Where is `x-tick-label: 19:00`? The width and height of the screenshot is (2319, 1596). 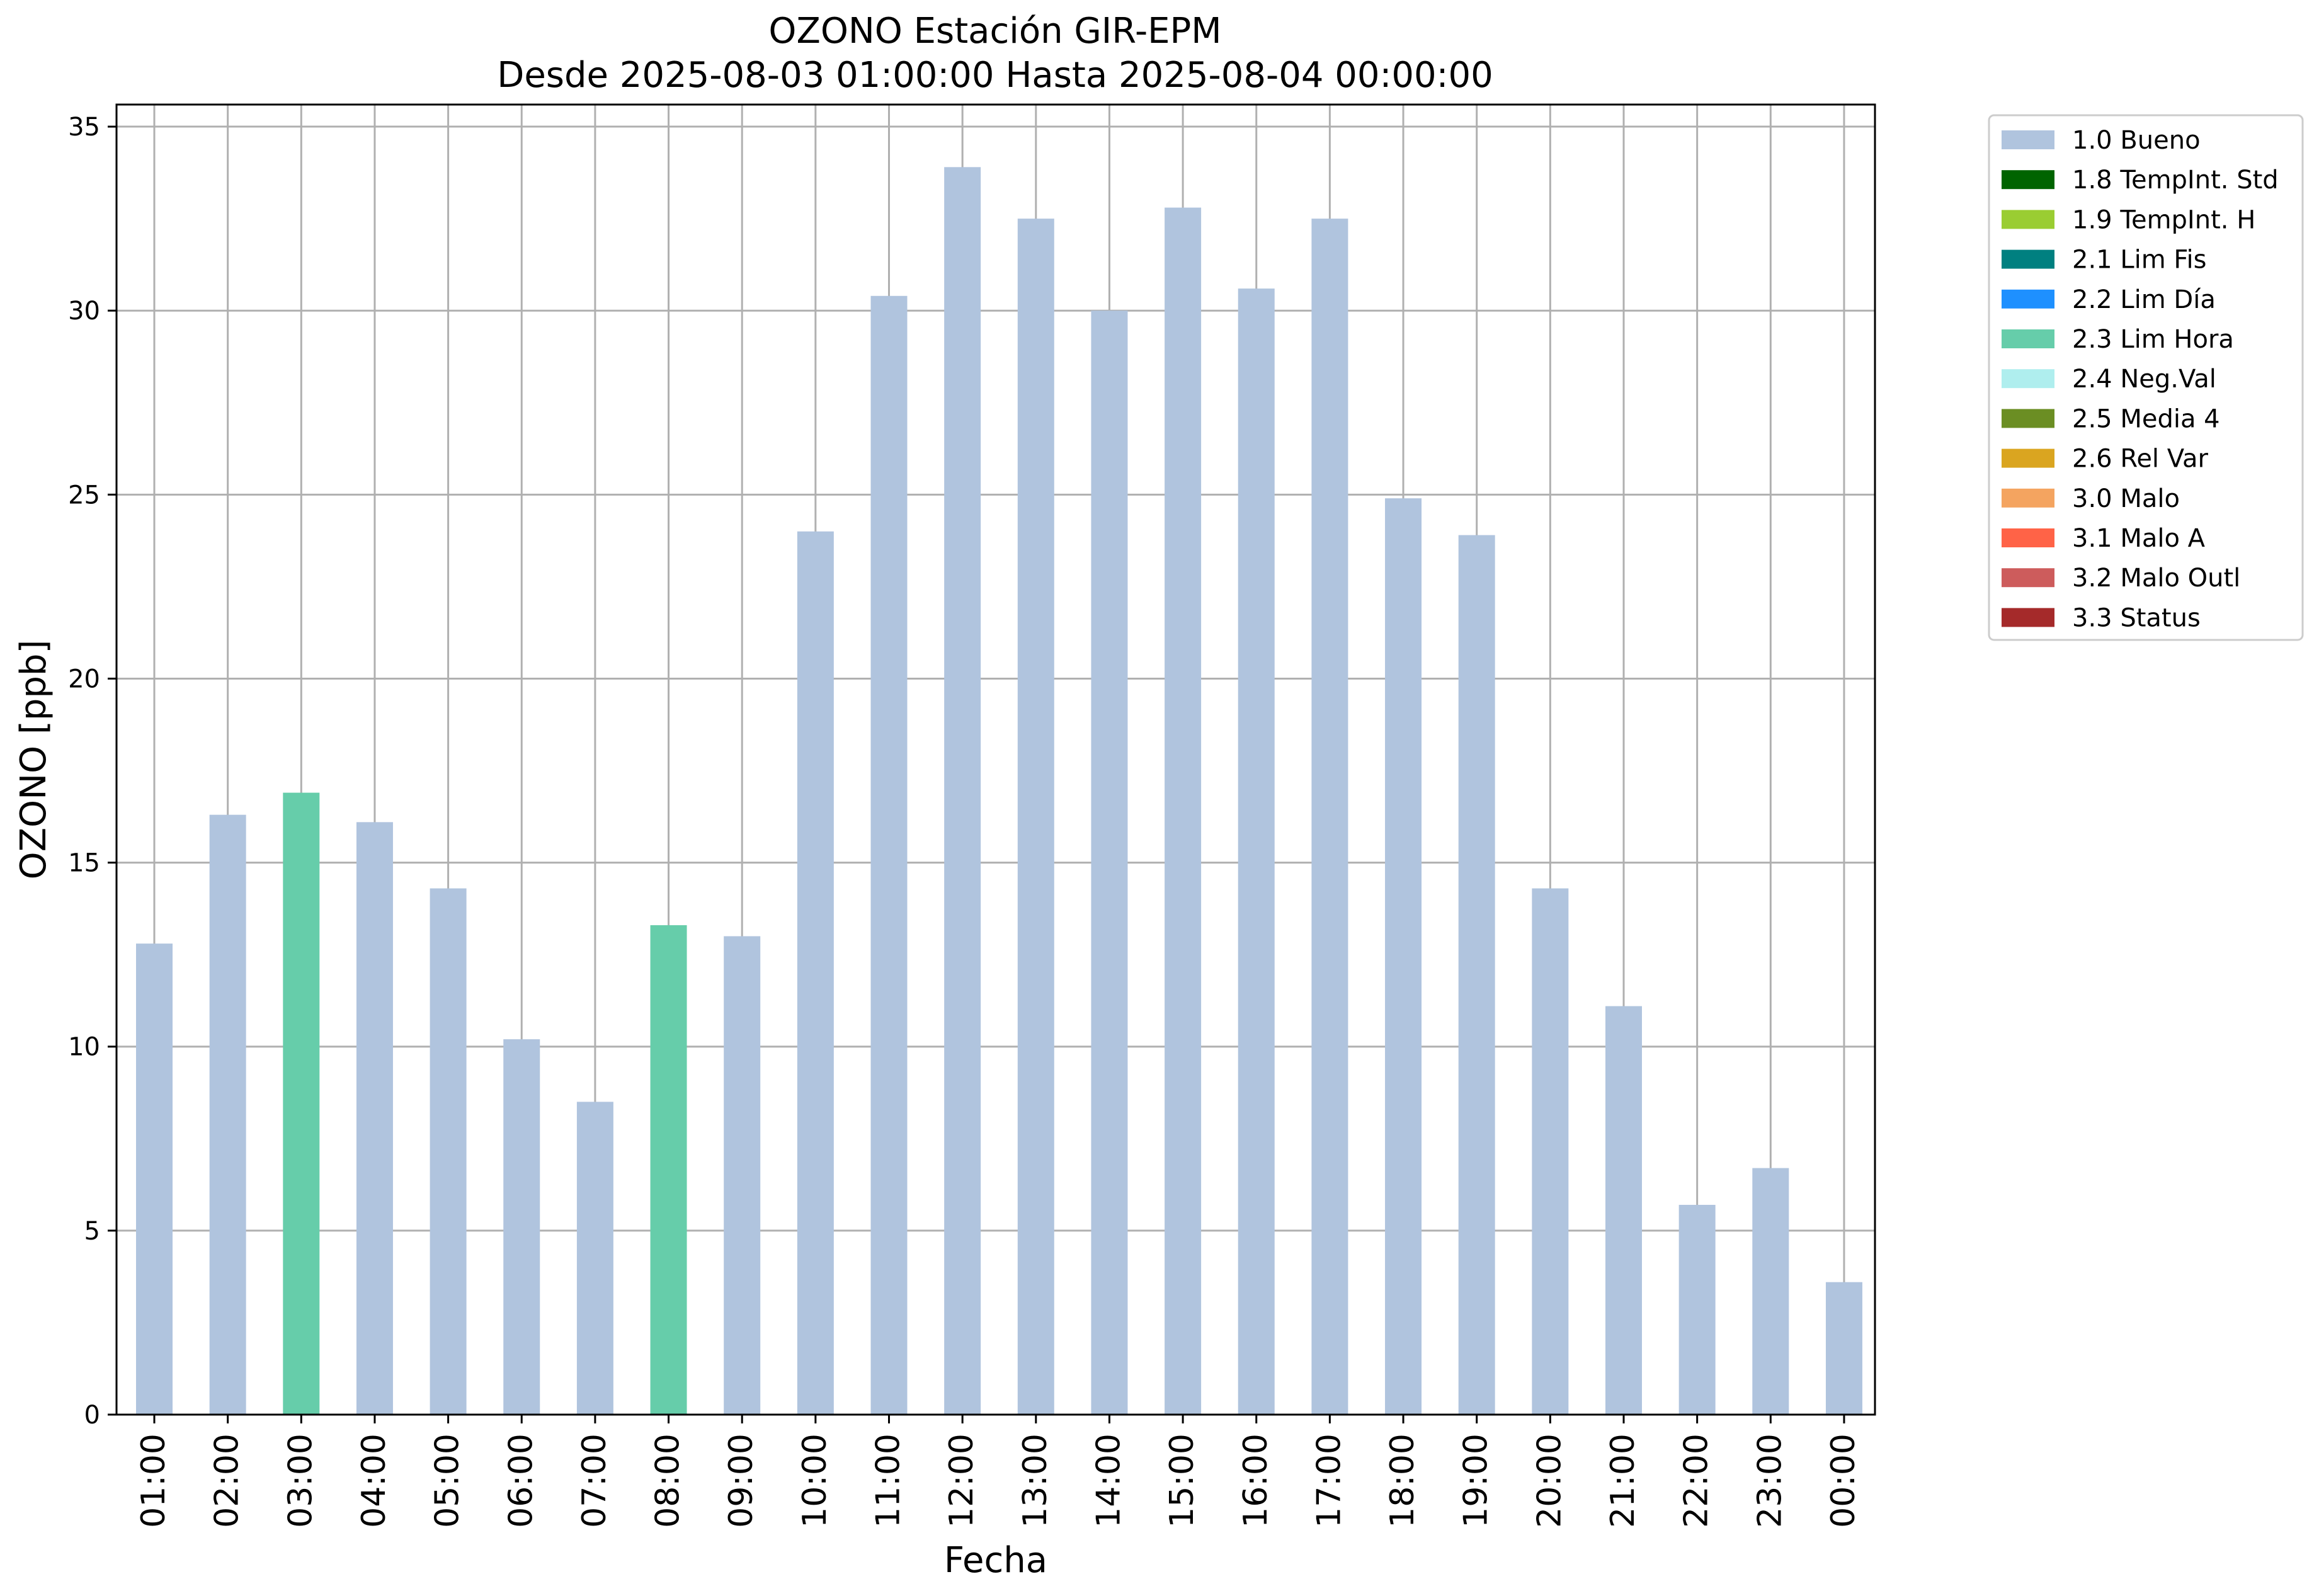
x-tick-label: 19:00 is located at coordinates (1476, 1481).